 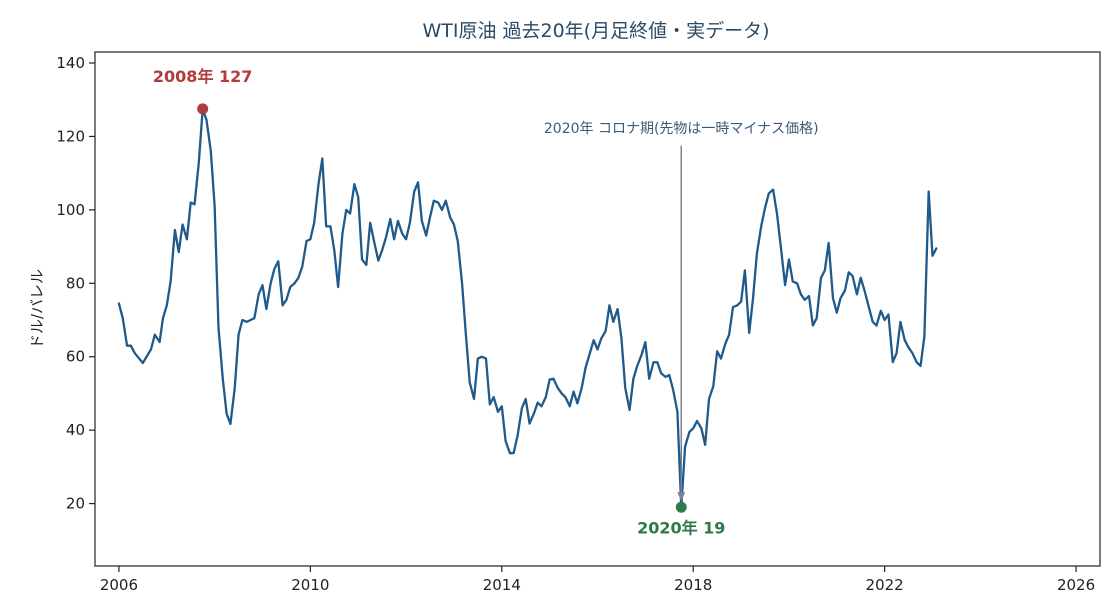 I want to click on x-tick-label: 2010, so click(x=310, y=585).